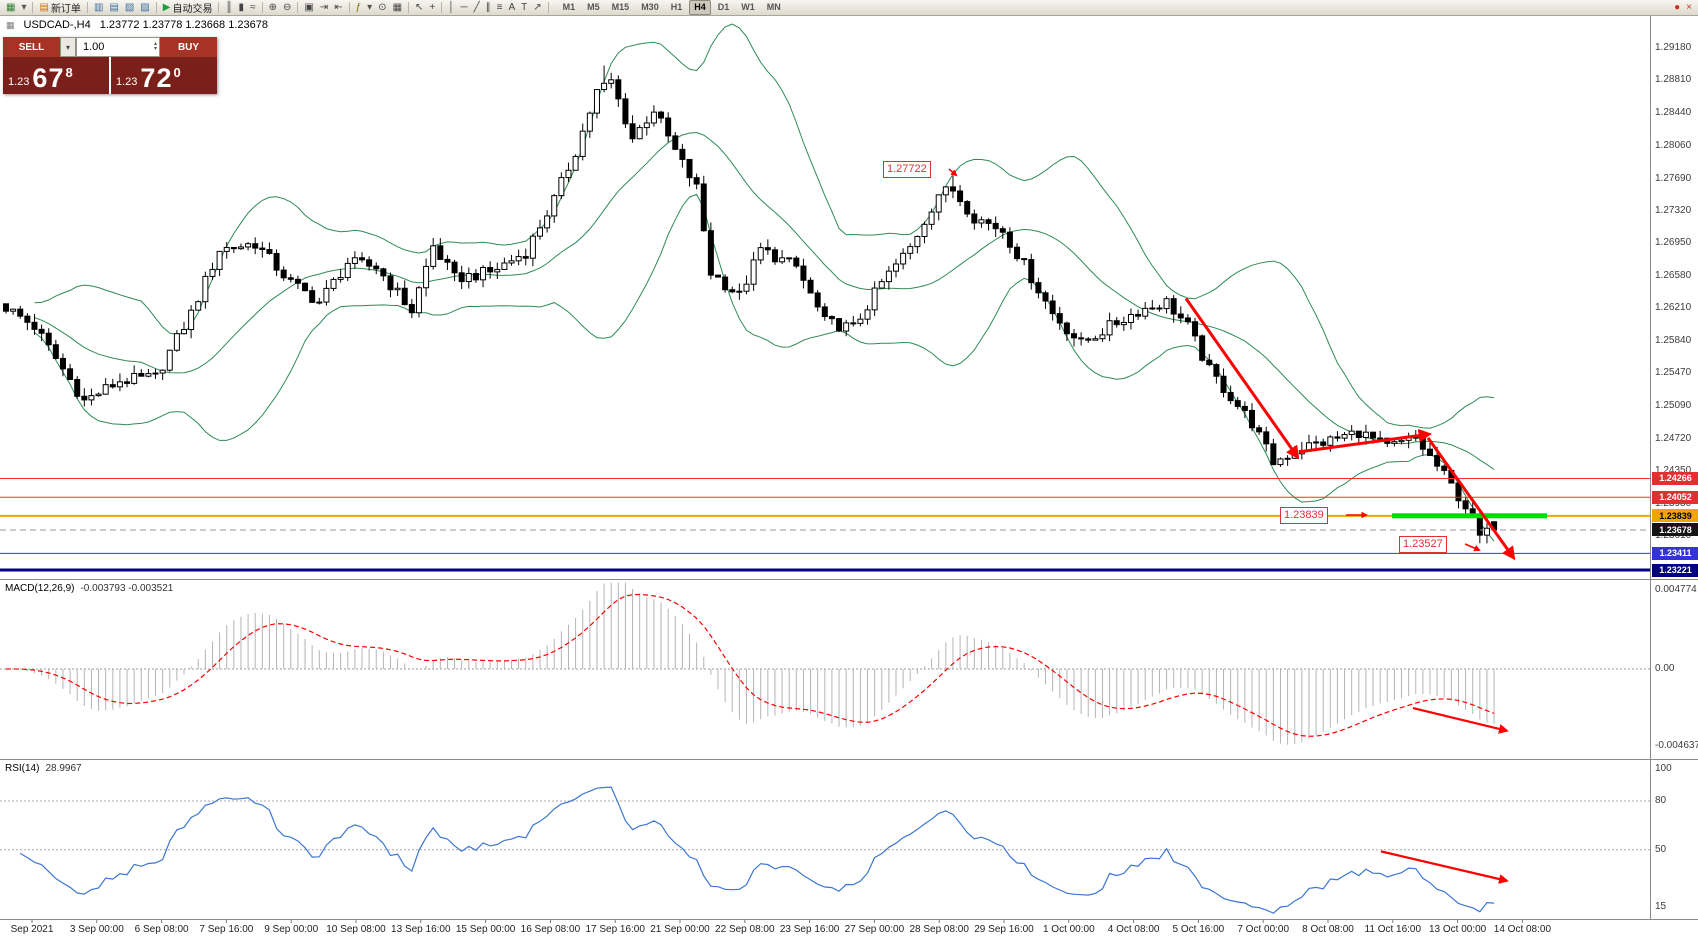  I want to click on timeframe-w1-button: W1, so click(748, 7).